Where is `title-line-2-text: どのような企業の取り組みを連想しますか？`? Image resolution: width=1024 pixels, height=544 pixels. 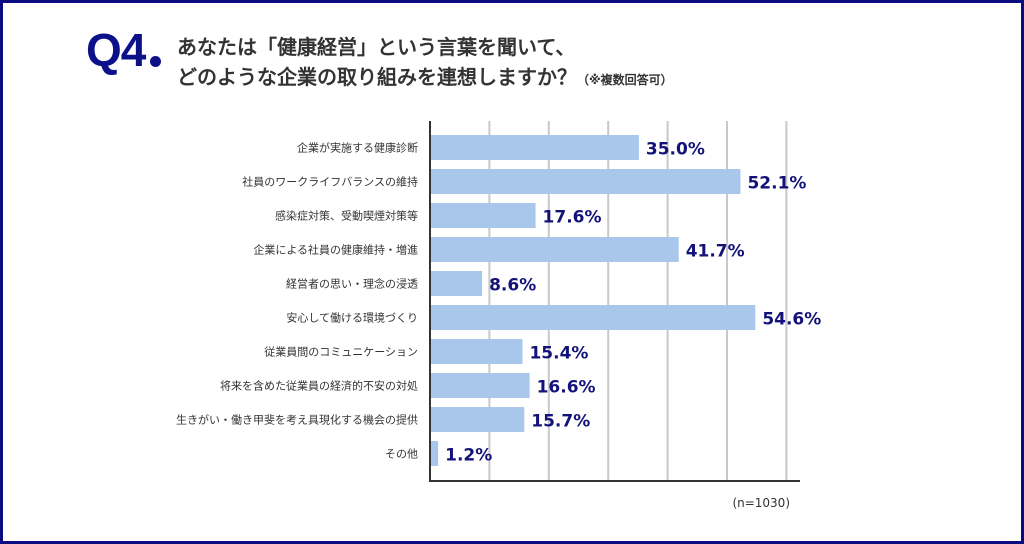 title-line-2-text: どのような企業の取り組みを連想しますか？ is located at coordinates (377, 77).